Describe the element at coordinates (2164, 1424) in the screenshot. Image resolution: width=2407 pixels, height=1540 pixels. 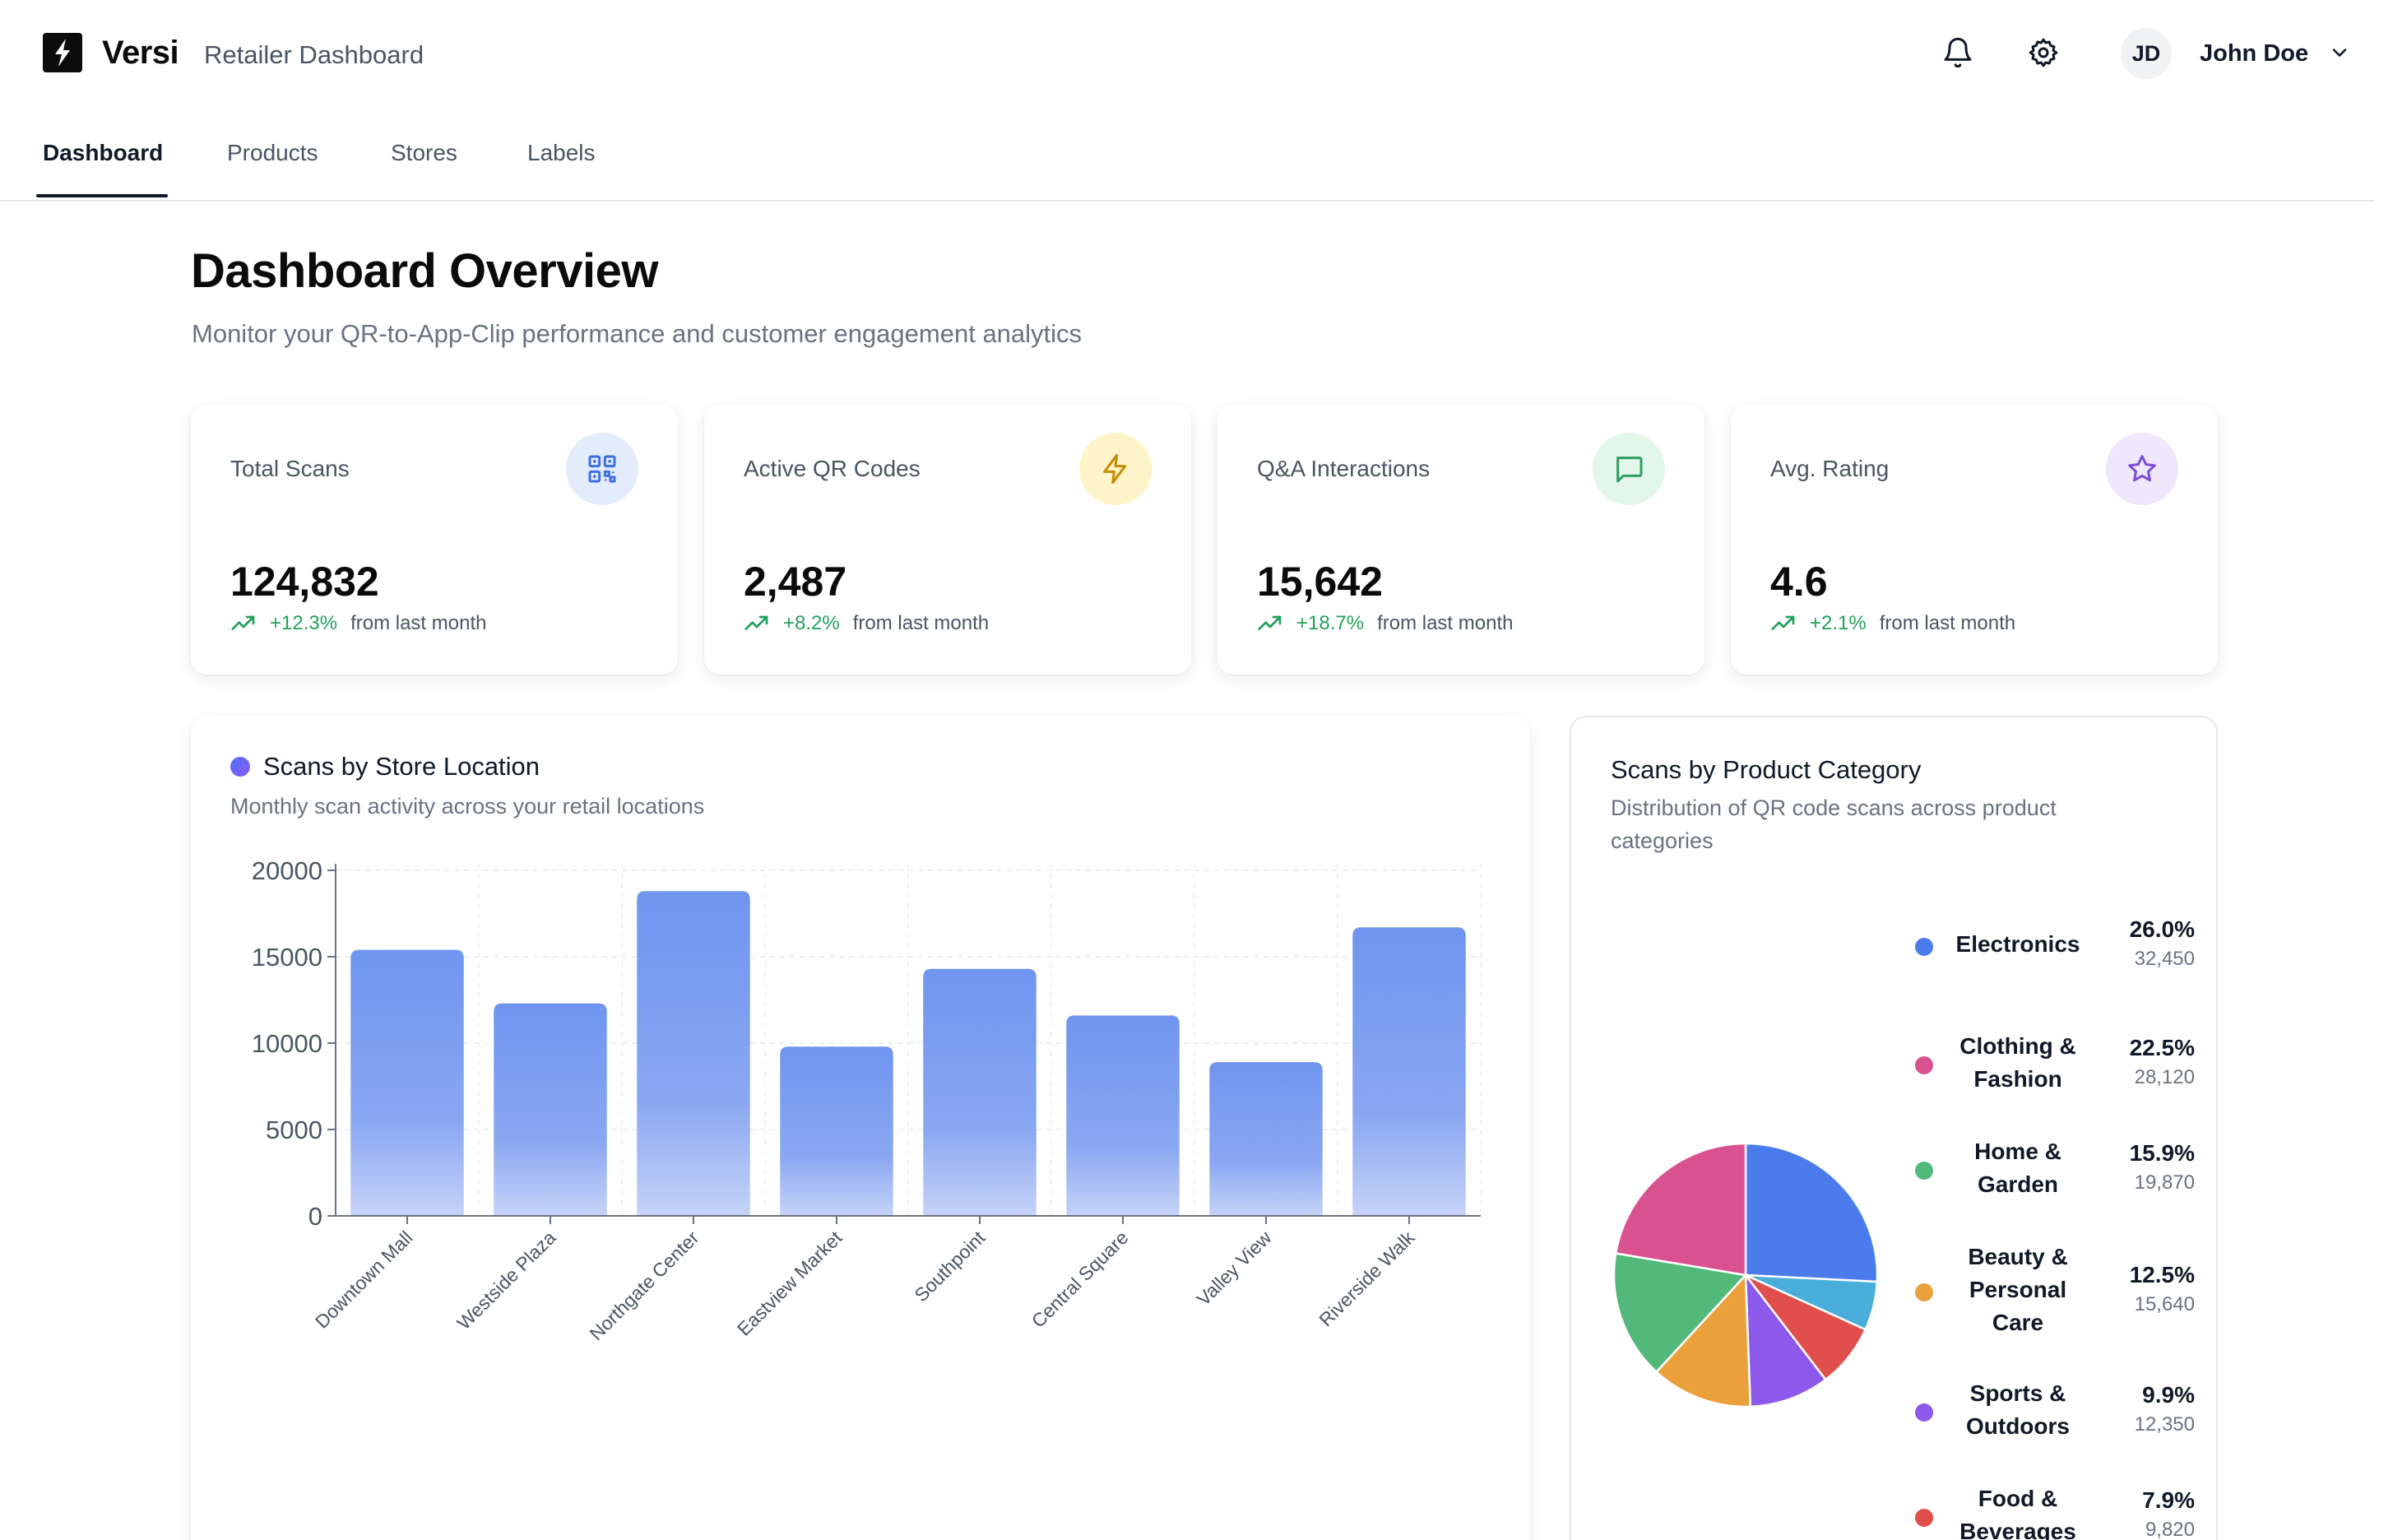
I see `legend-count: 12,350` at that location.